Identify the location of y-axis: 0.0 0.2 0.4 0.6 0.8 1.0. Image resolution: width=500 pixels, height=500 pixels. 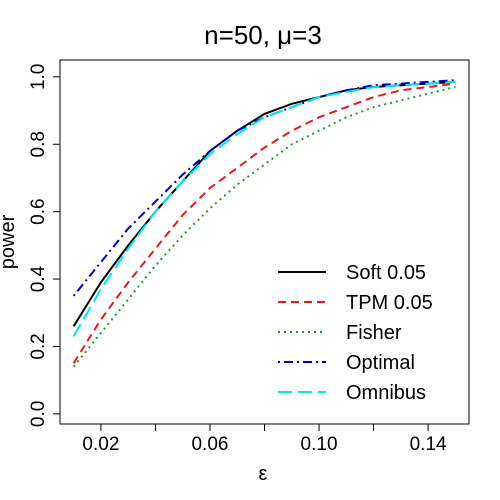
(44, 245).